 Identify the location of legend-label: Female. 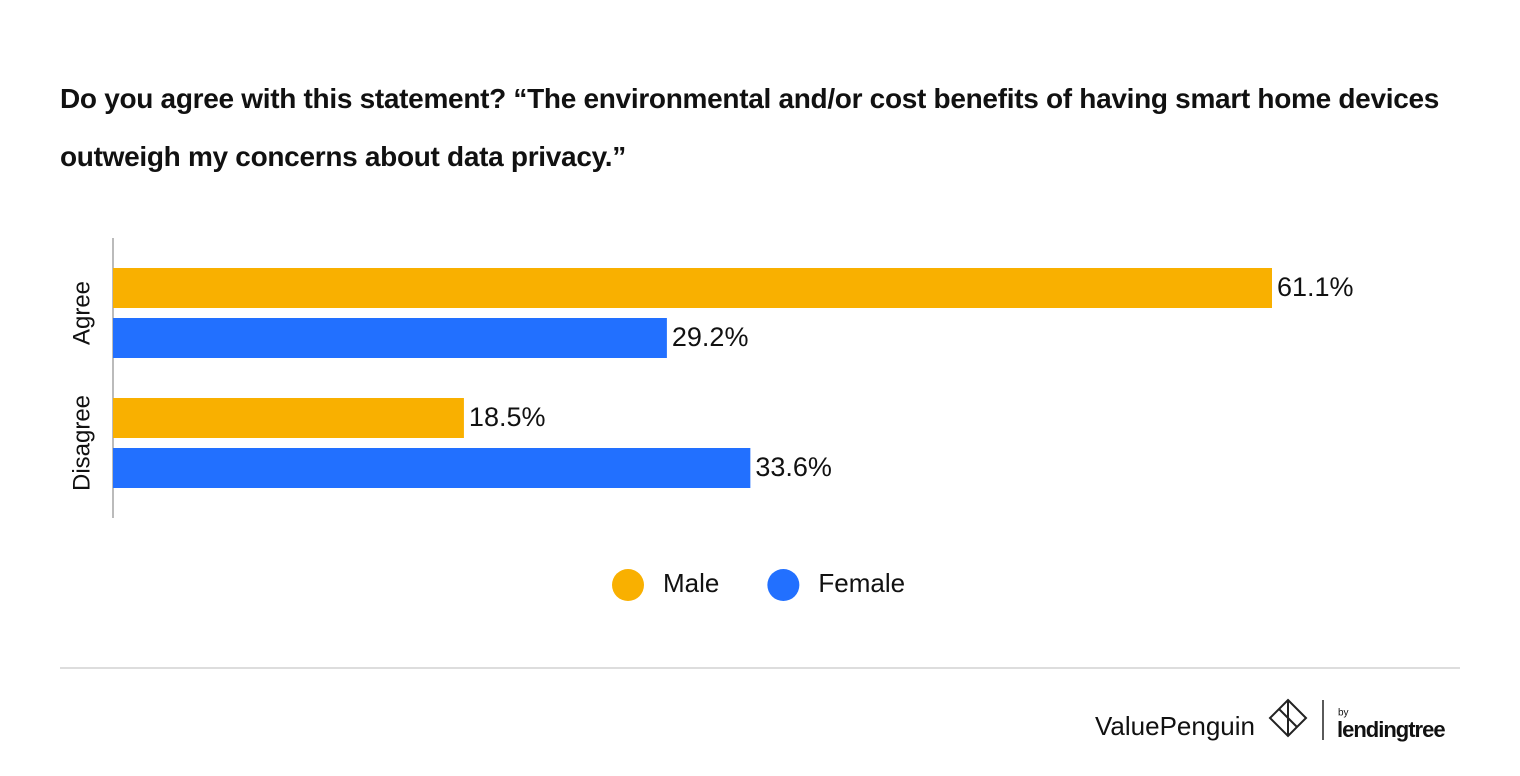
(861, 583).